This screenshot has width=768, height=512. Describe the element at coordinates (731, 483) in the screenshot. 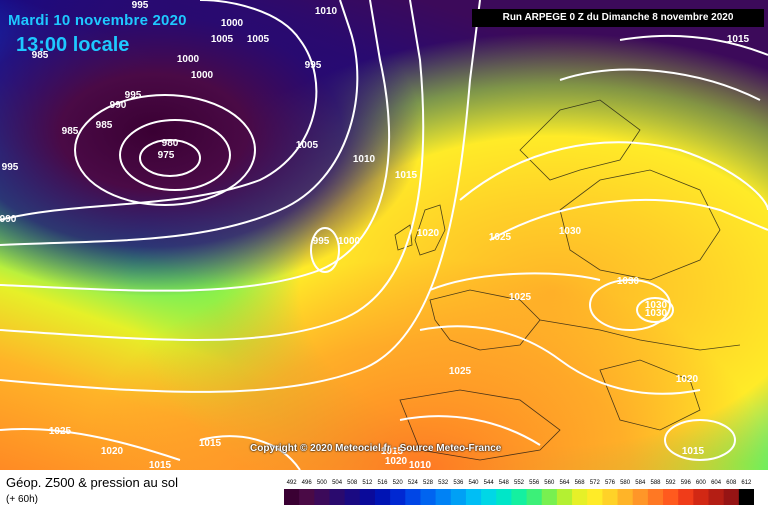

I see `legend-value: 608` at that location.